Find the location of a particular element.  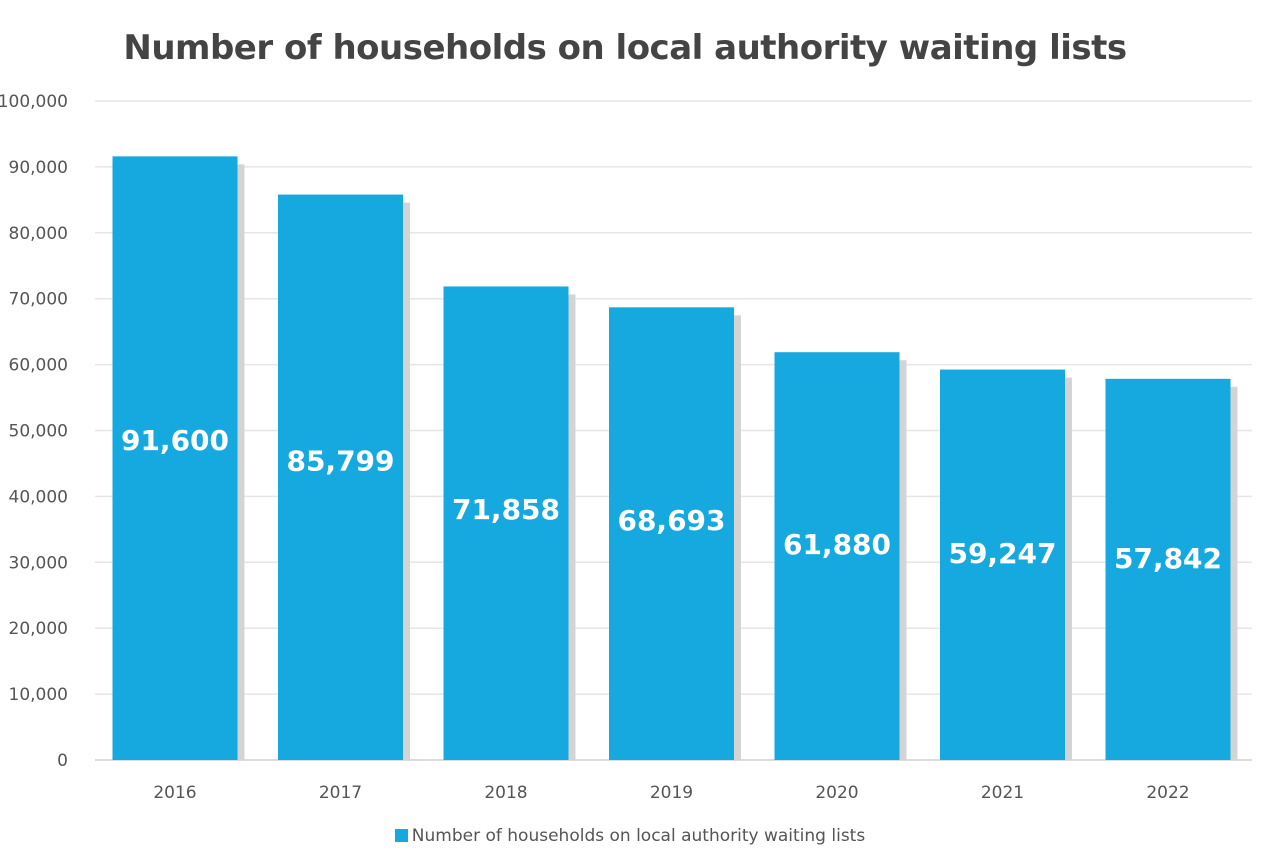

bar-2017 is located at coordinates (340, 477).